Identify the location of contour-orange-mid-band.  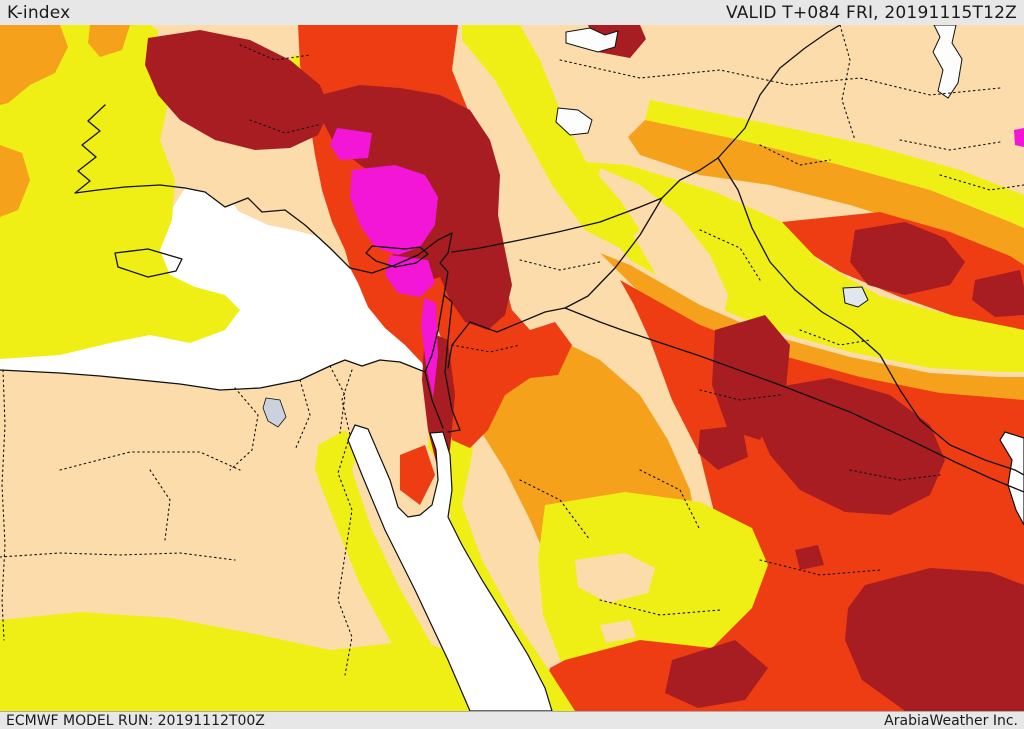
(812, 329).